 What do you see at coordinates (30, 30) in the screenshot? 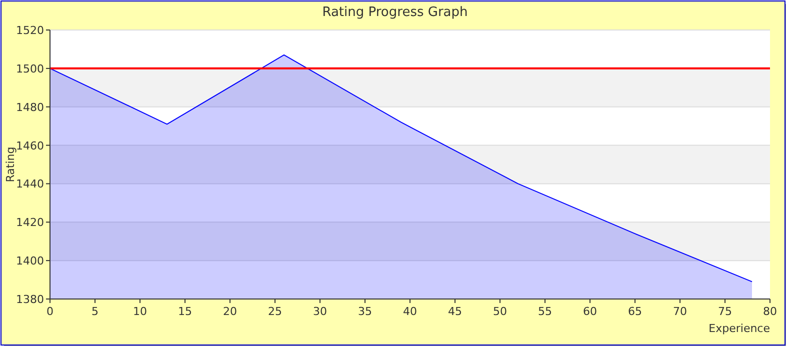
I see `y-tick-label: 1520` at bounding box center [30, 30].